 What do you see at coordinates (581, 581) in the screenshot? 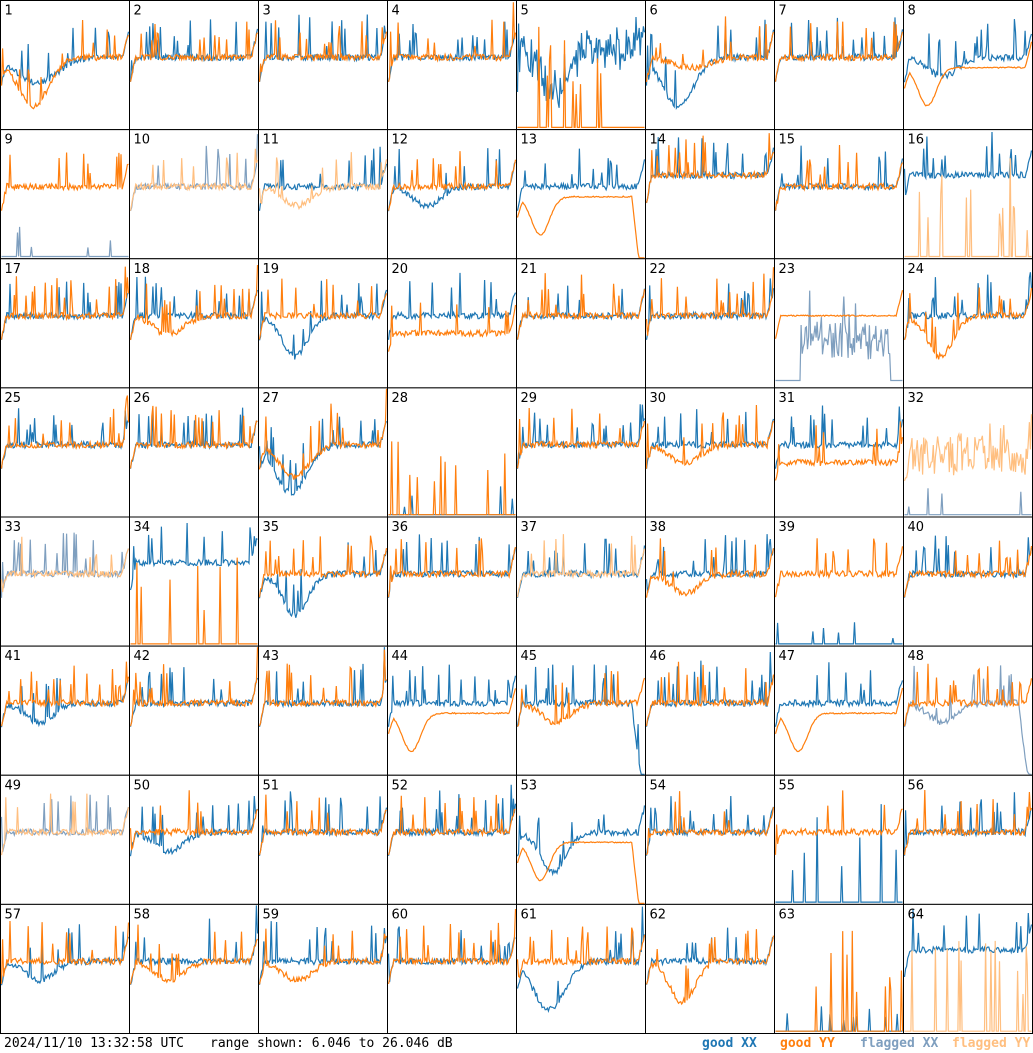
I see `panel-37: 37` at bounding box center [581, 581].